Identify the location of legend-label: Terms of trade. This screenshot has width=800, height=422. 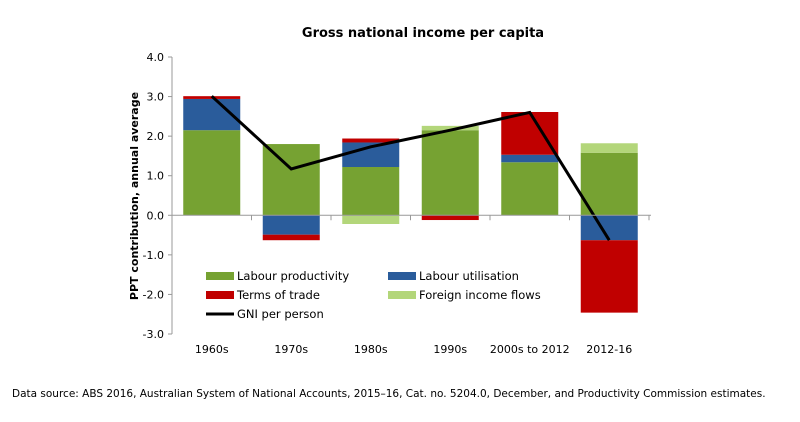
(278, 295).